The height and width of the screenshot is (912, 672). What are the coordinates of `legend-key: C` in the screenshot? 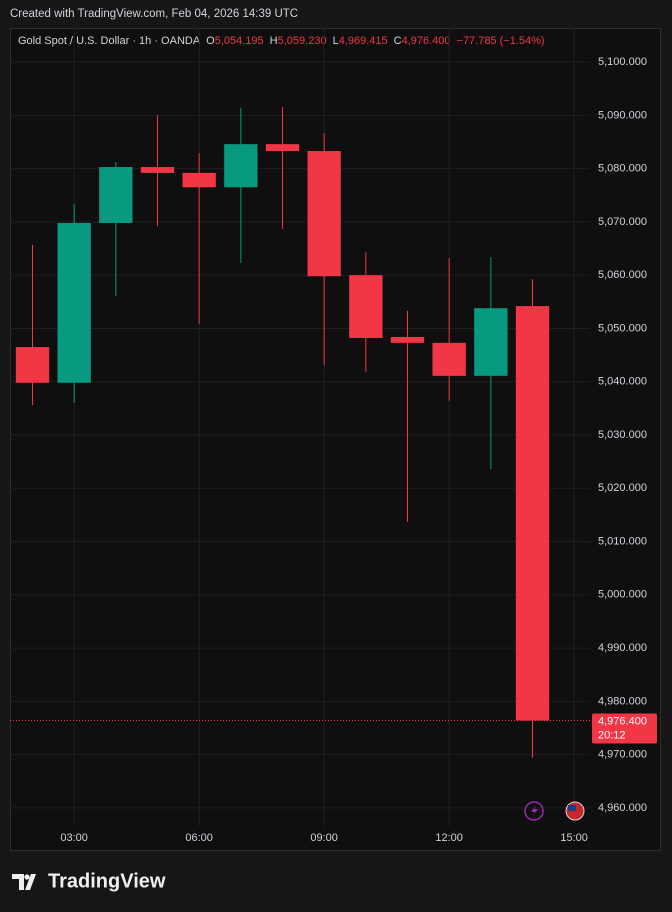 It's located at (398, 41).